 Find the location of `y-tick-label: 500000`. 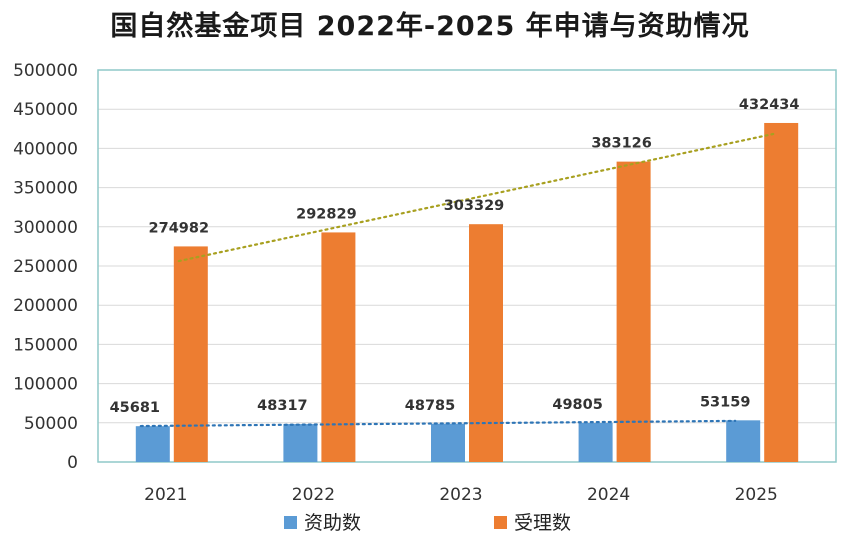

y-tick-label: 500000 is located at coordinates (45, 71).